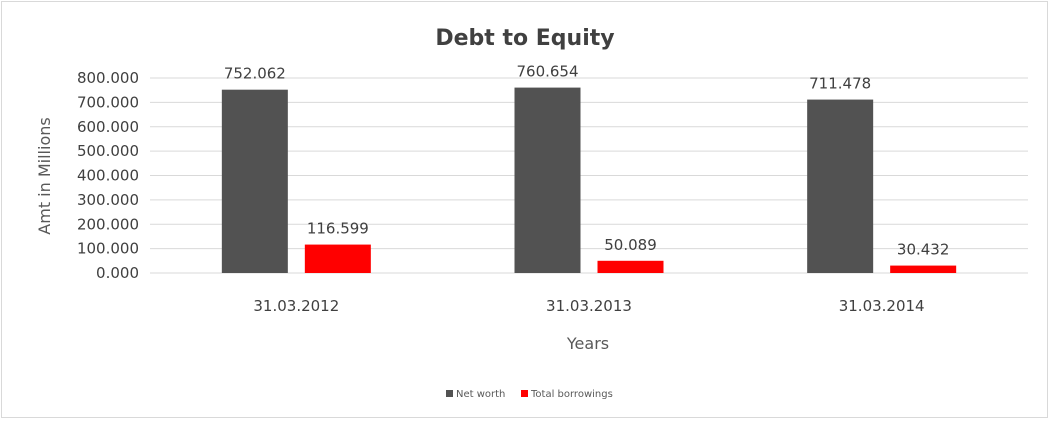 The width and height of the screenshot is (1051, 421). I want to click on y-tick-label: 300.000, so click(108, 200).